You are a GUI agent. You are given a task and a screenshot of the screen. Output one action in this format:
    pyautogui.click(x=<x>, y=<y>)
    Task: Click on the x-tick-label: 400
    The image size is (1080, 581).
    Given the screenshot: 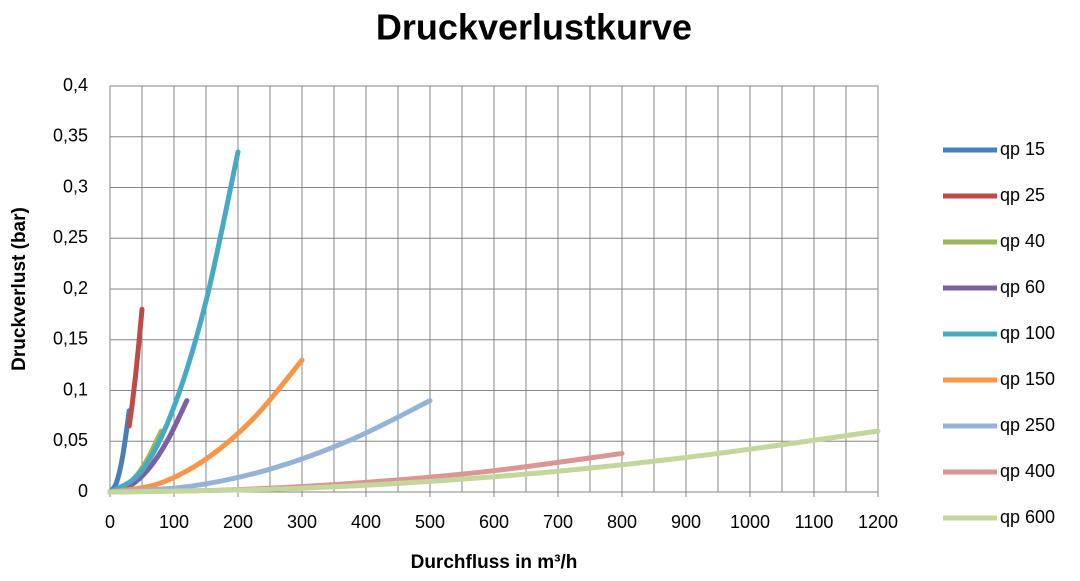 What is the action you would take?
    pyautogui.click(x=366, y=522)
    